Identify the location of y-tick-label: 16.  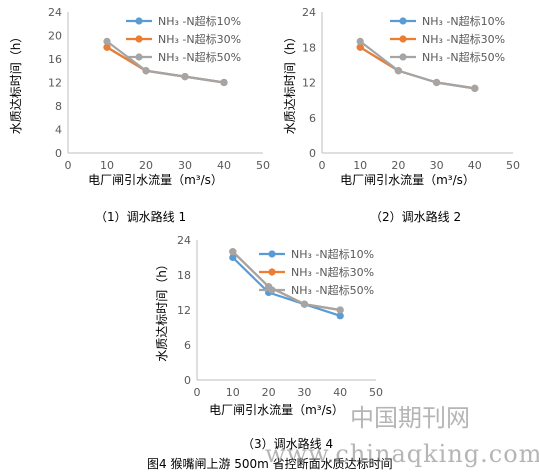
(55, 59).